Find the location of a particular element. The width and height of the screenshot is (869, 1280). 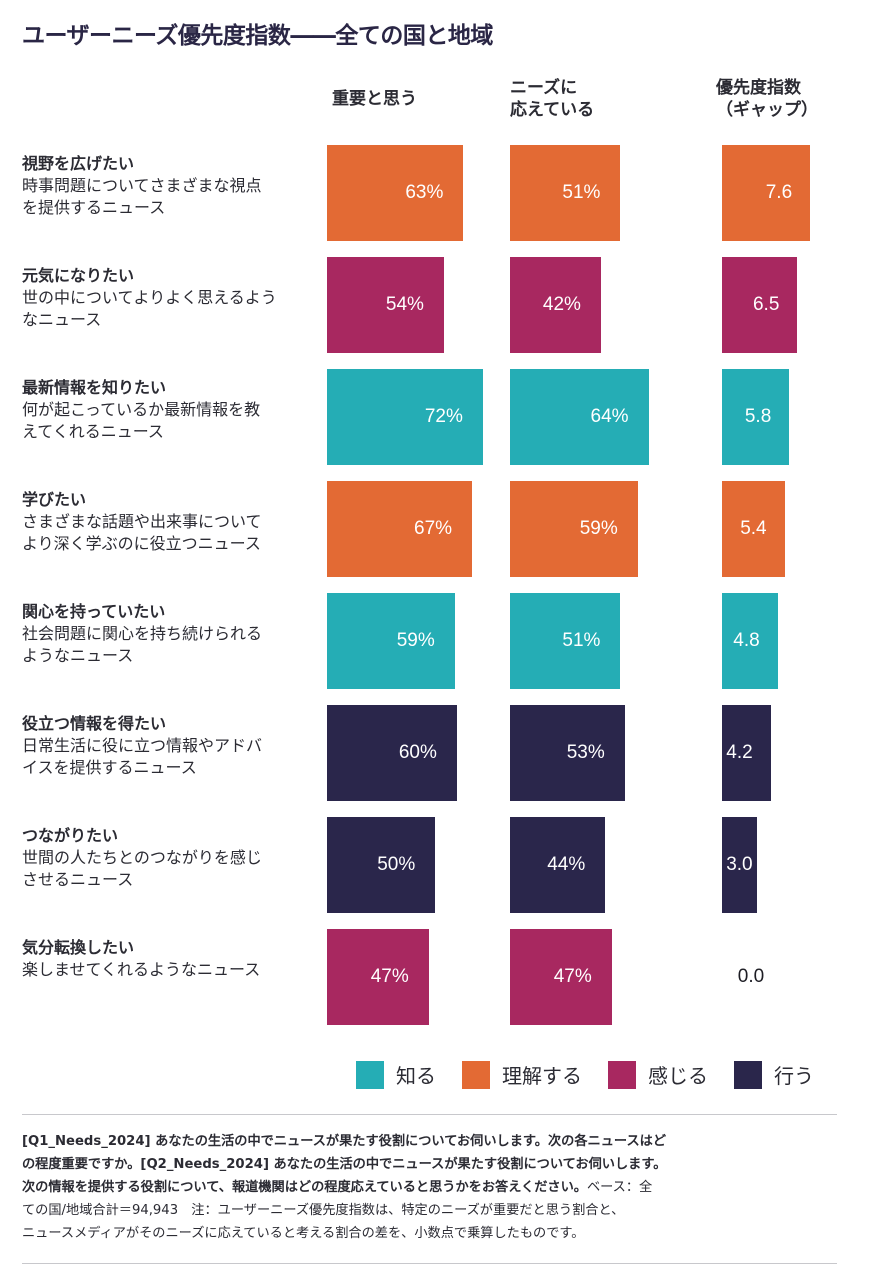

bar-value-label: 53% is located at coordinates (585, 752).